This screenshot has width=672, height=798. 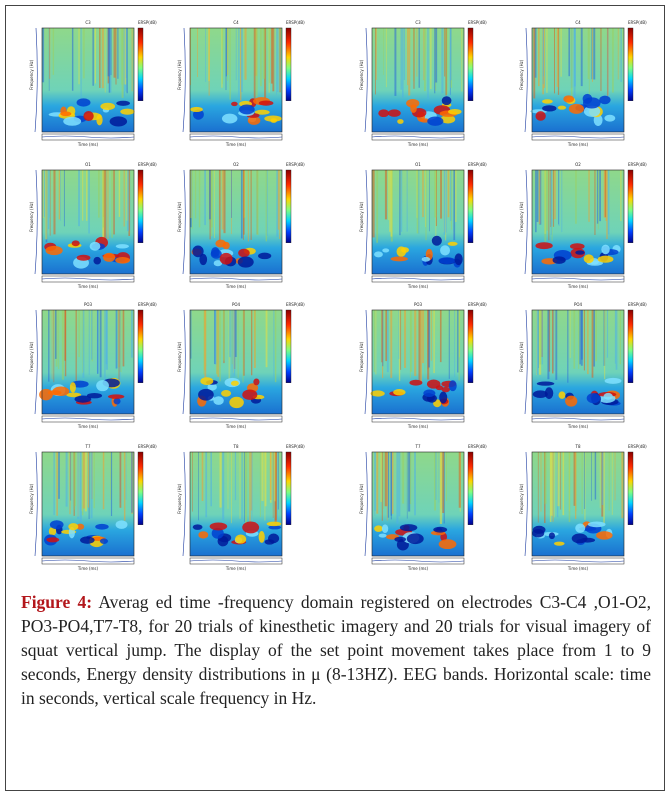 I want to click on spectrogram-panel: C3 ERSP(dB) Frequency (Hz) Time (ms), so click(x=93, y=83).